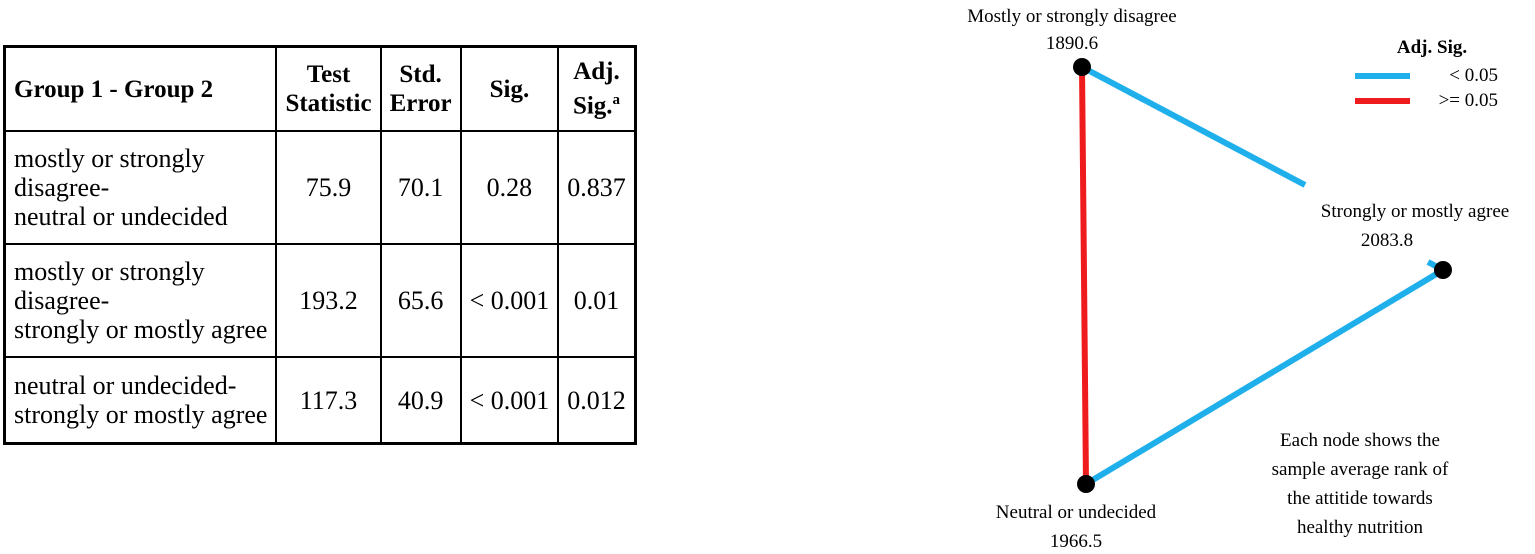  I want to click on table-cell: 0.28, so click(509, 187).